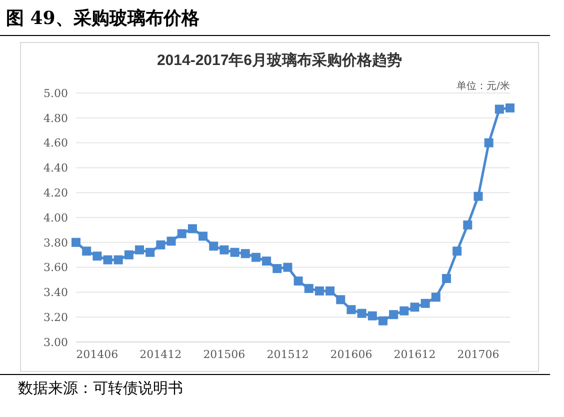  What do you see at coordinates (287, 354) in the screenshot?
I see `x-tick-label: 201512` at bounding box center [287, 354].